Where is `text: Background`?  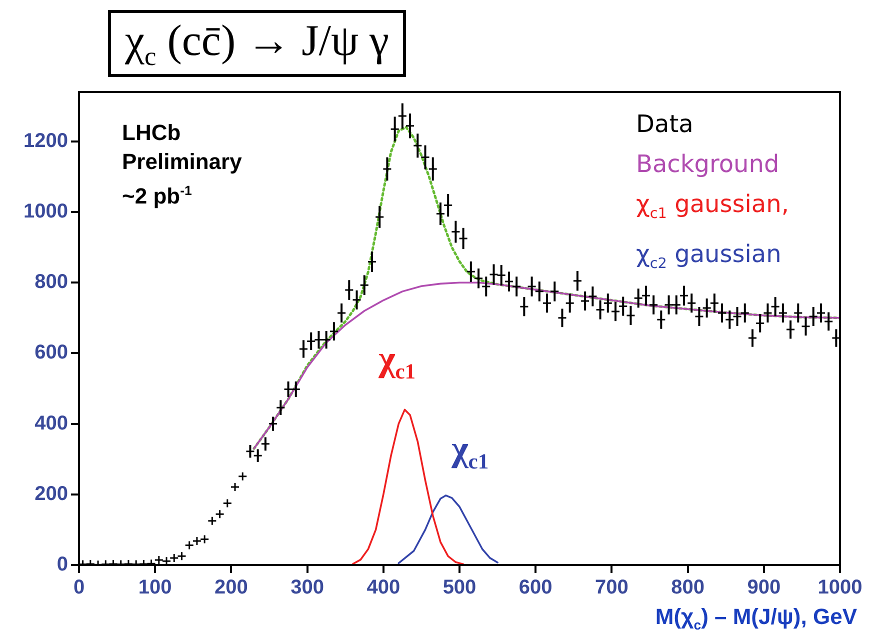 text: Background is located at coordinates (708, 164).